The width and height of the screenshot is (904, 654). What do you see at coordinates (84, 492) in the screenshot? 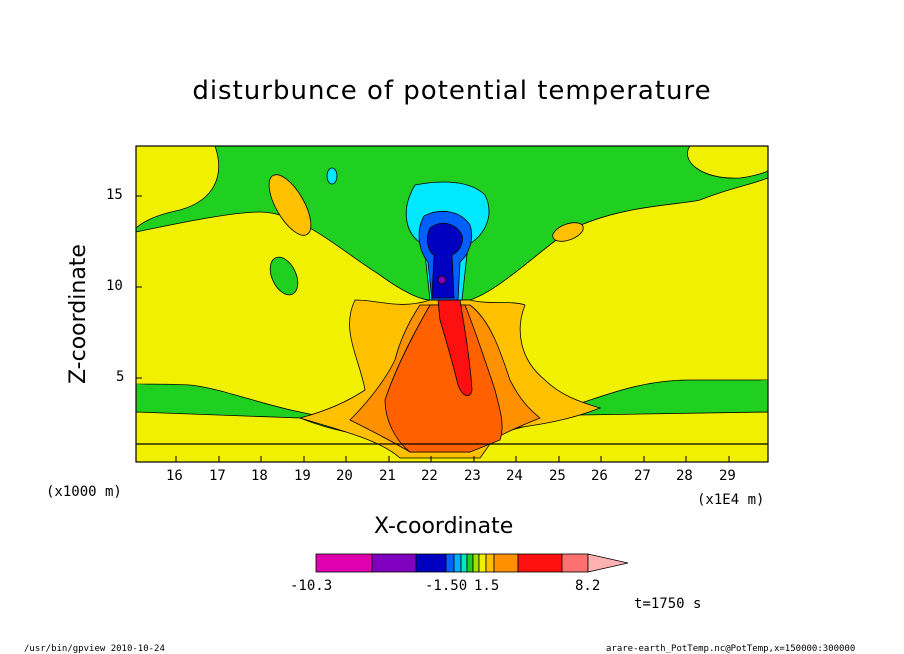
I see `x-unit-left: (x1000 m)` at bounding box center [84, 492].